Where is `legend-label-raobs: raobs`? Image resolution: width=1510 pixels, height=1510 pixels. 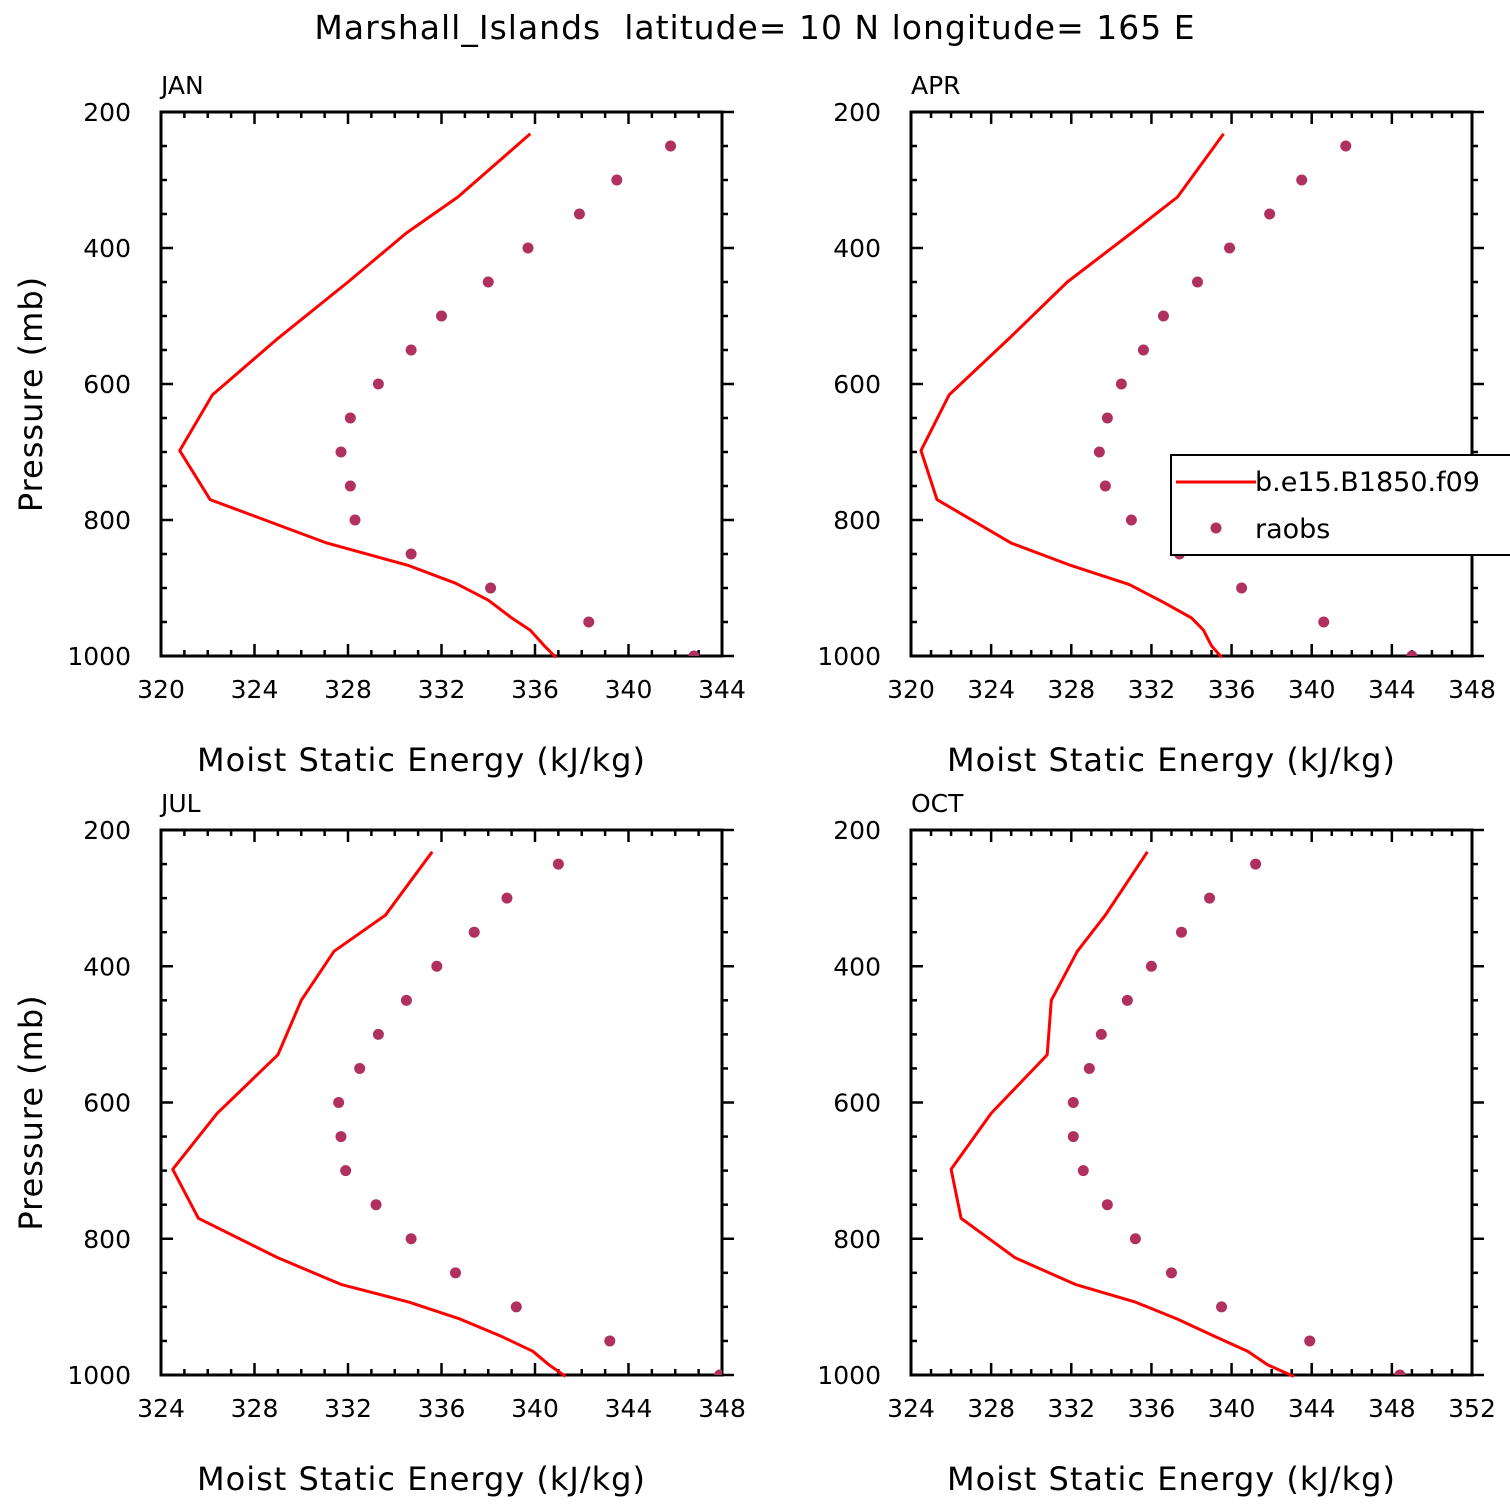 legend-label-raobs: raobs is located at coordinates (1292, 529).